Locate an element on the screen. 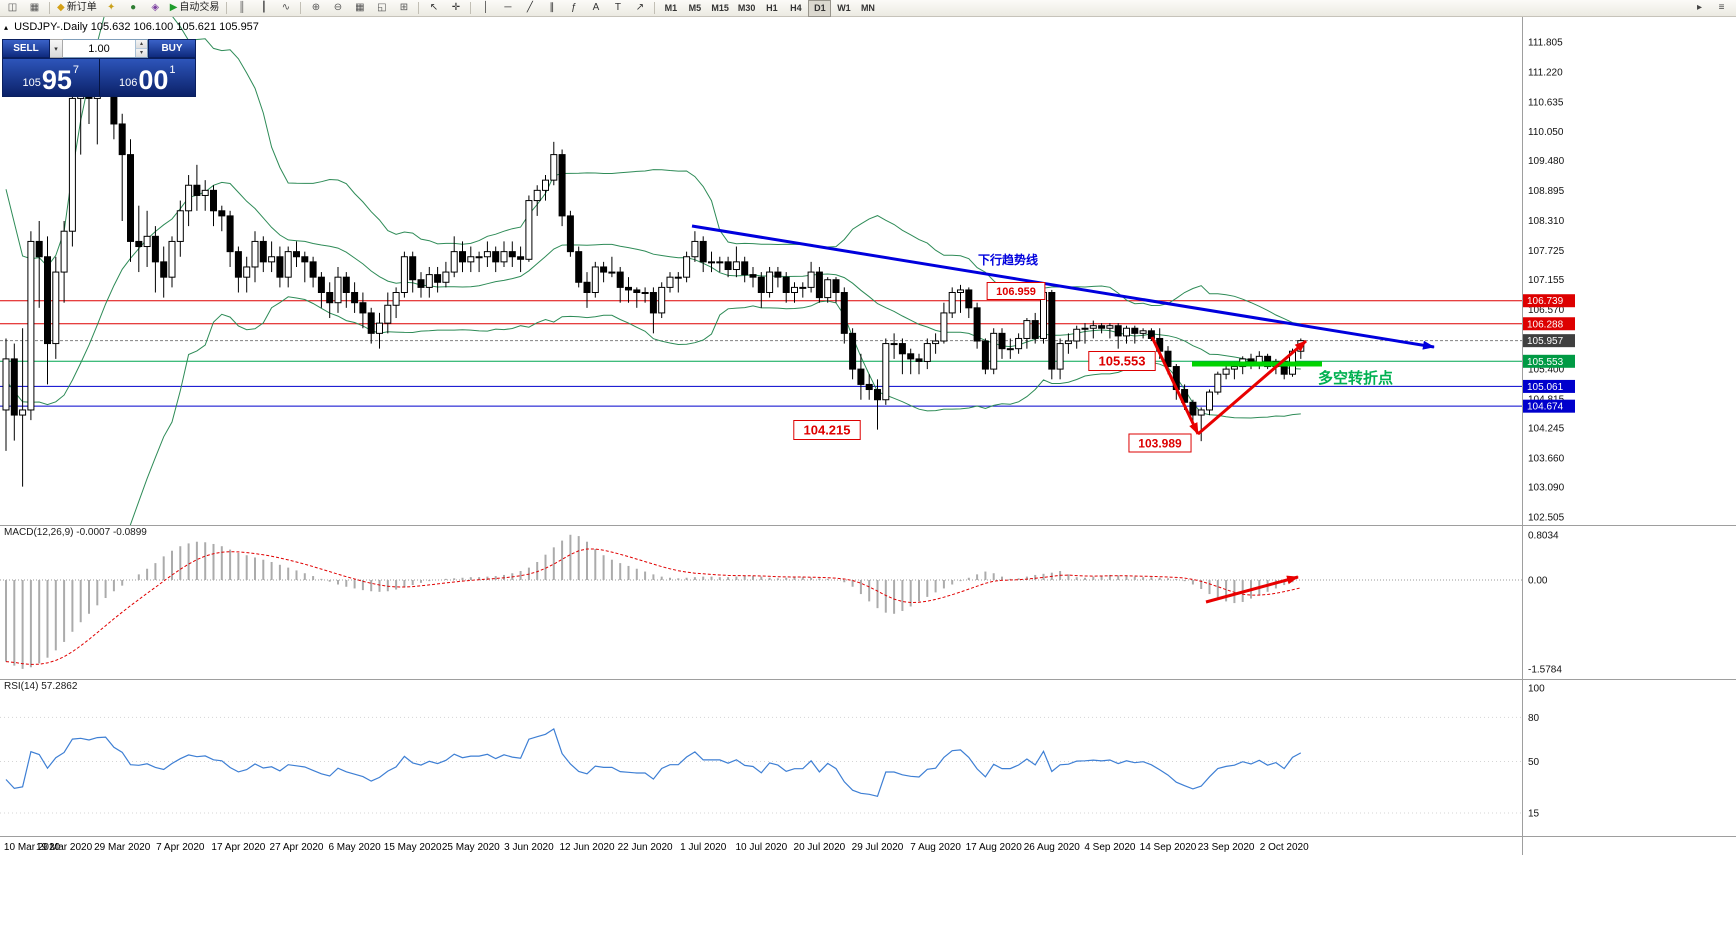 The height and width of the screenshot is (946, 1736). line-chart-icon: ∿ is located at coordinates (285, 8).